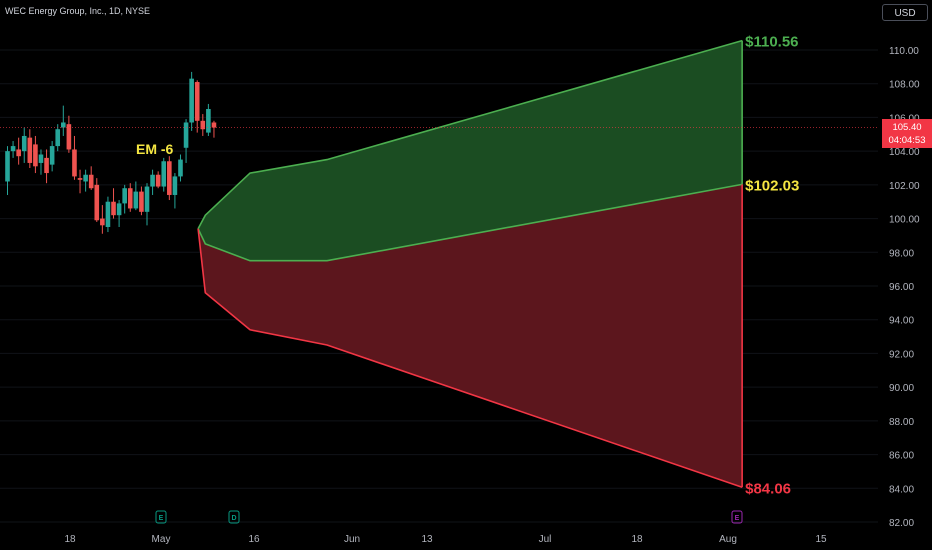 The height and width of the screenshot is (550, 932). I want to click on event-marker: E, so click(161, 517).